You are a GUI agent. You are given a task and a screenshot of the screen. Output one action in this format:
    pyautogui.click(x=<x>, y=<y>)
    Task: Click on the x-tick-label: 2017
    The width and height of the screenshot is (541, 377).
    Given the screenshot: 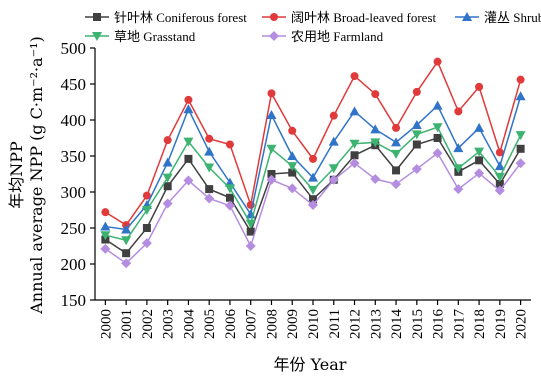 What is the action you would take?
    pyautogui.click(x=459, y=324)
    